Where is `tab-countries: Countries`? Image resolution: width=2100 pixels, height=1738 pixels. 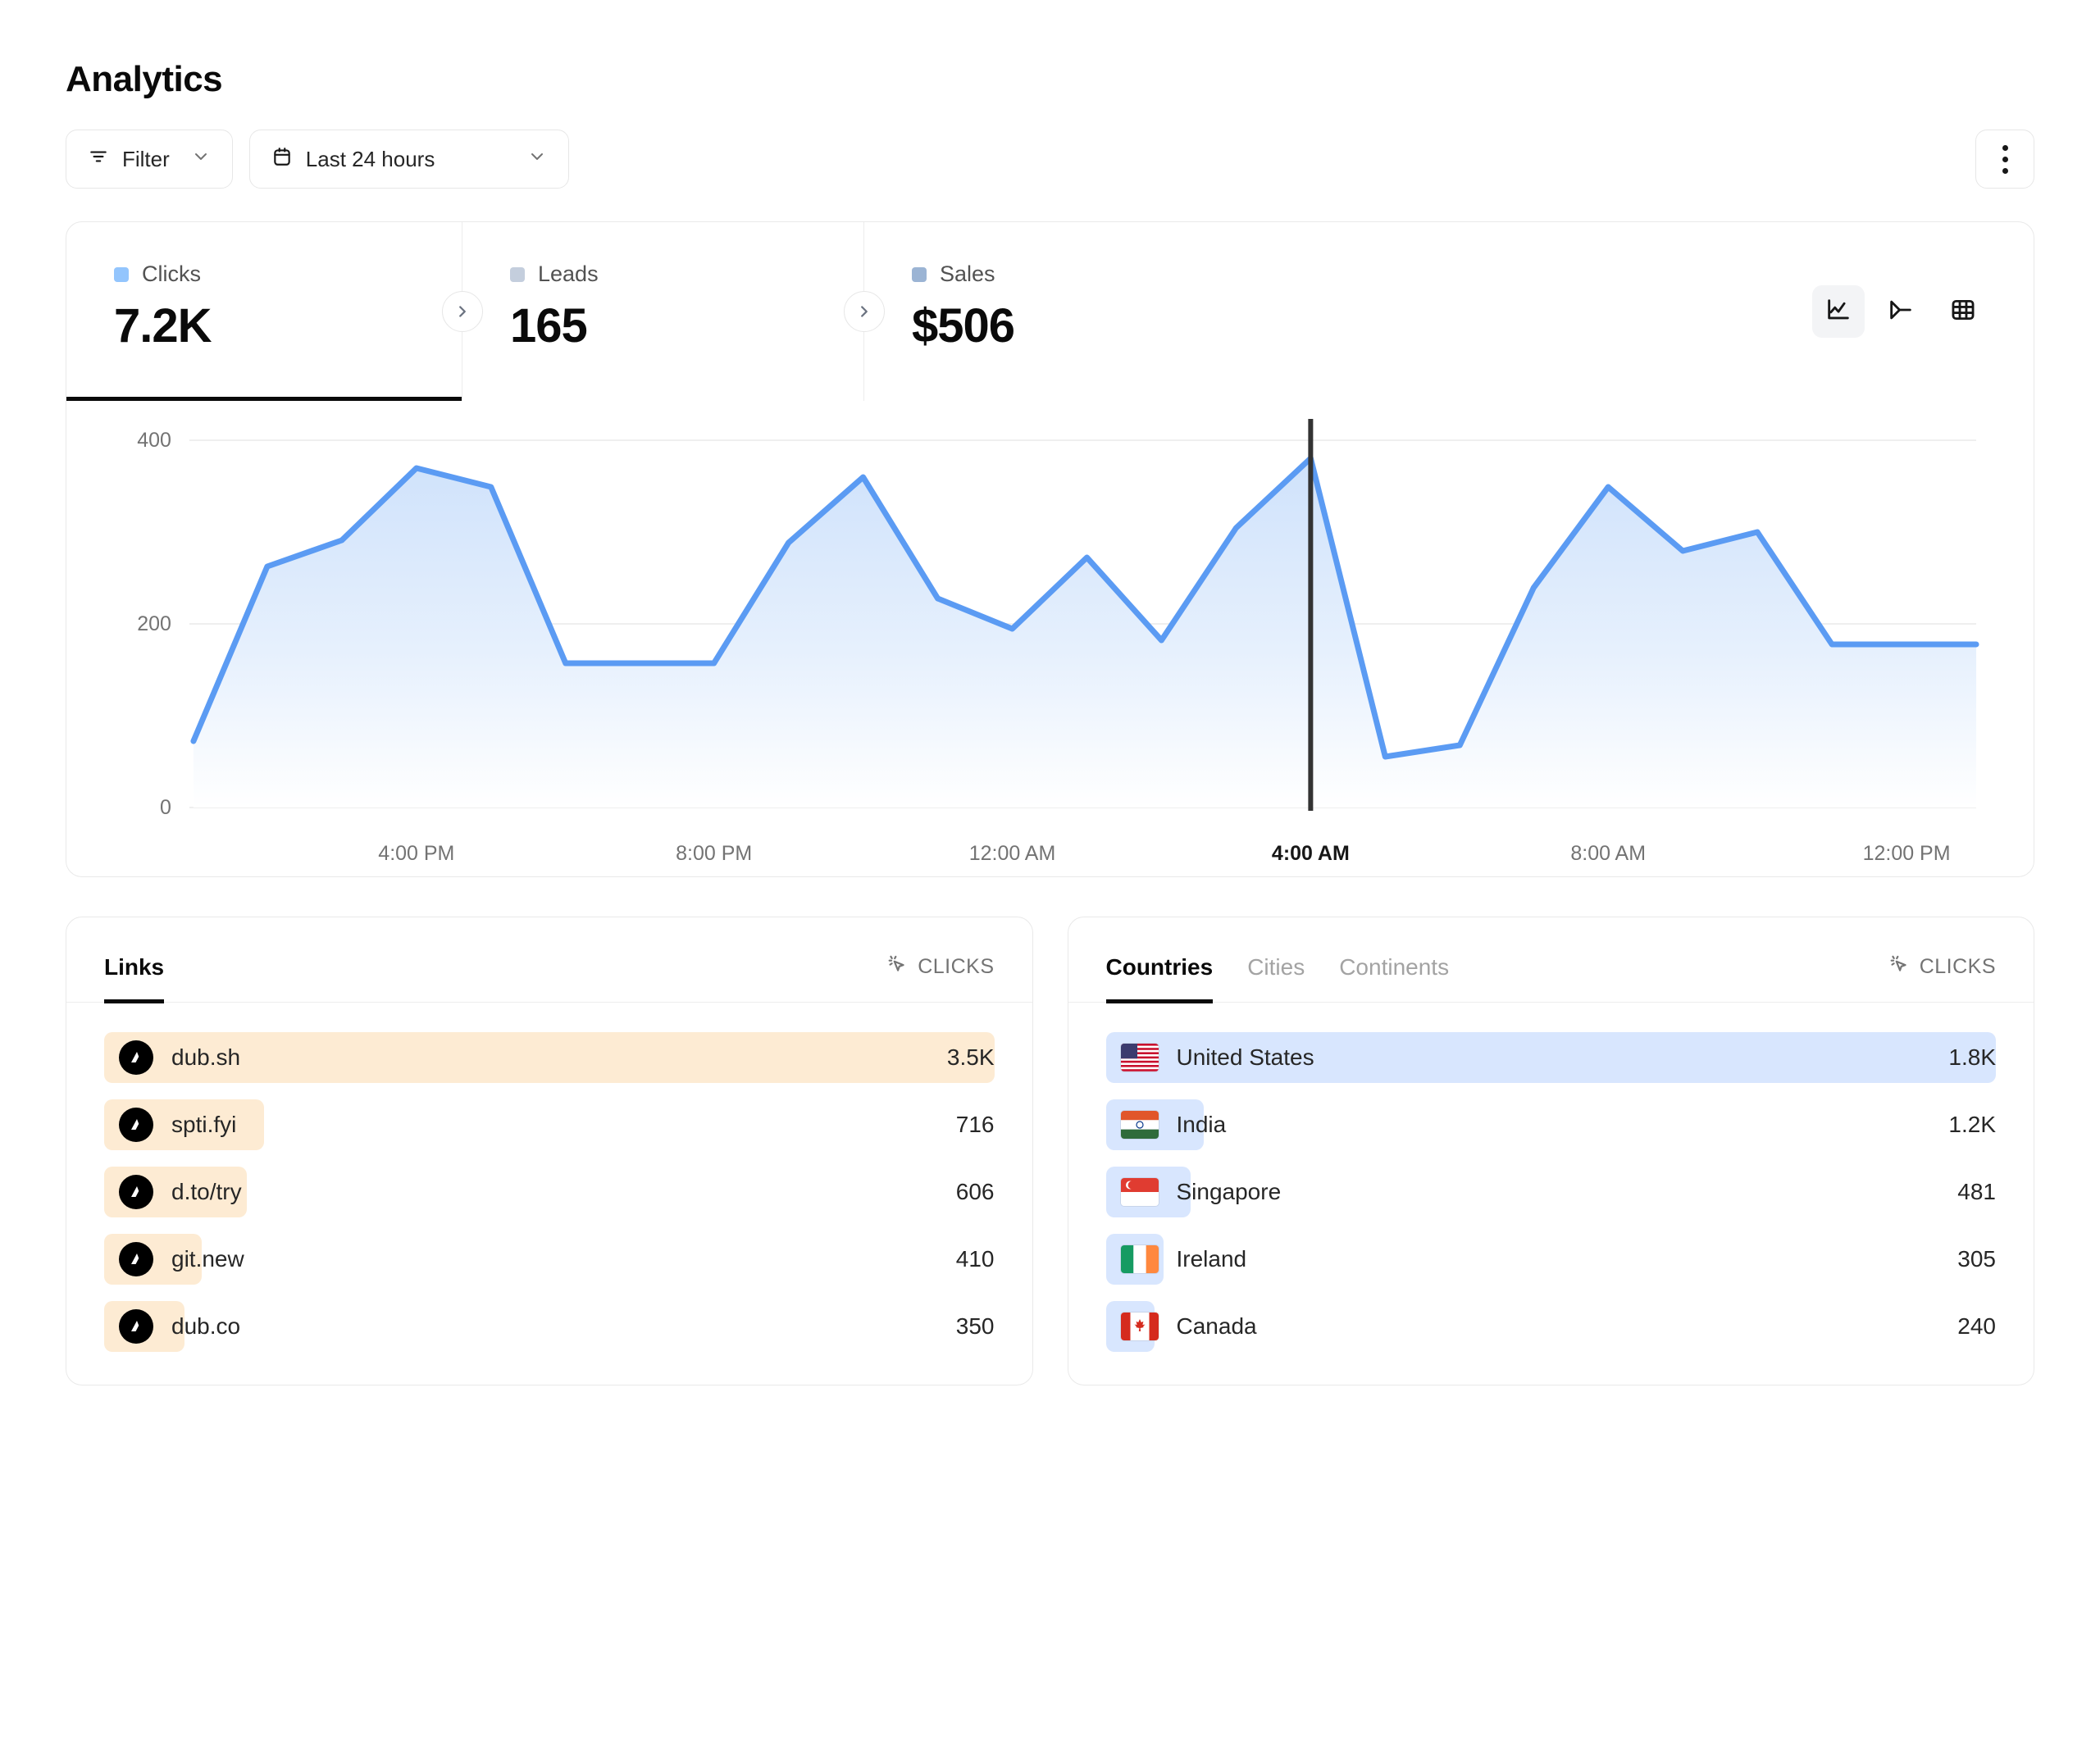 tab-countries: Countries is located at coordinates (1159, 978).